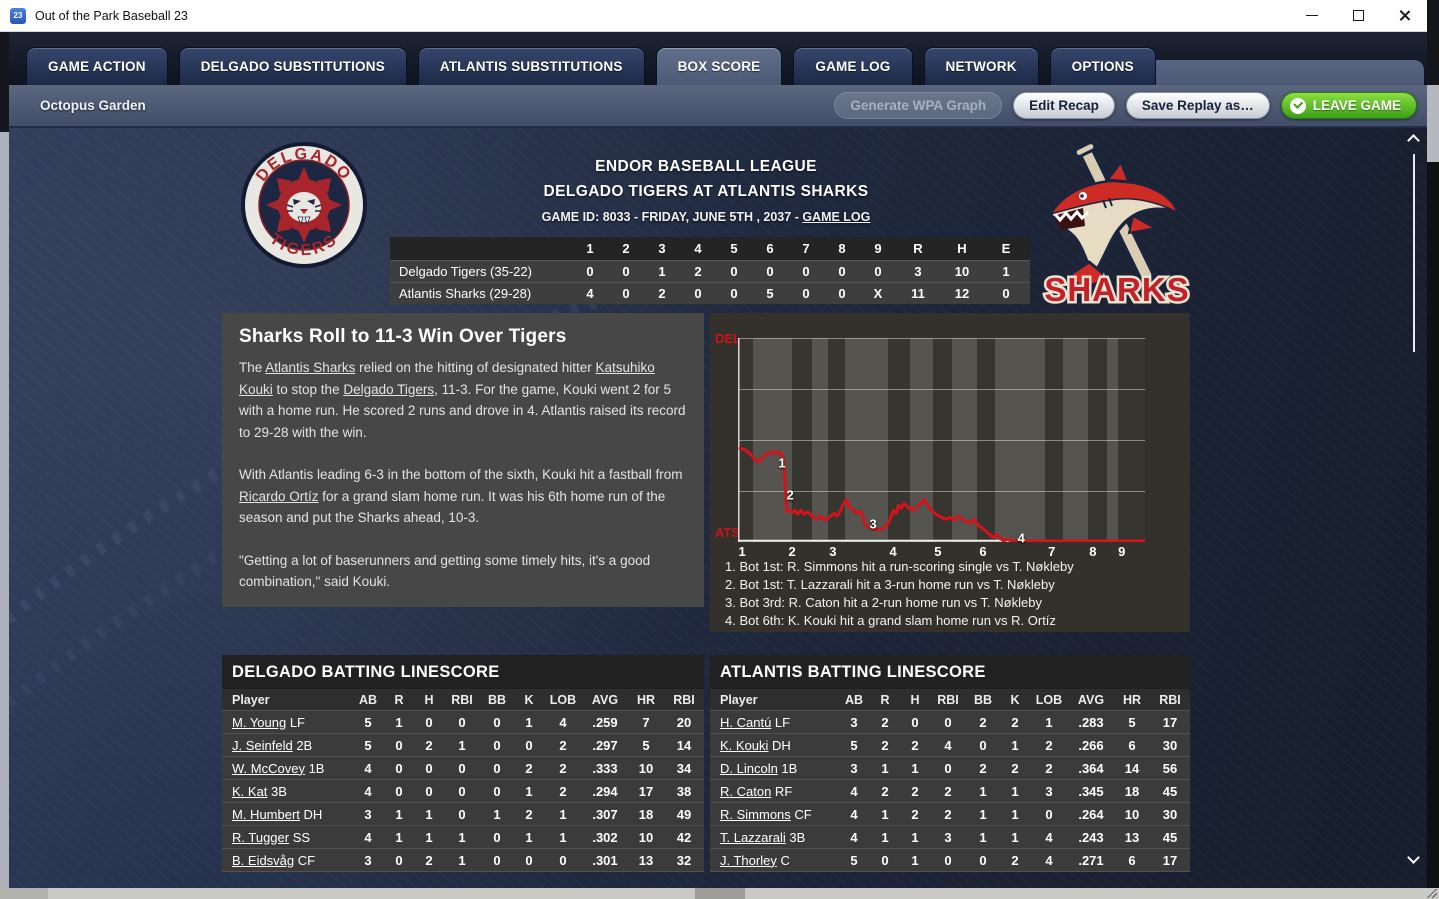  Describe the element at coordinates (1348, 105) in the screenshot. I see `leave-game-button: LEAVE GAME` at that location.